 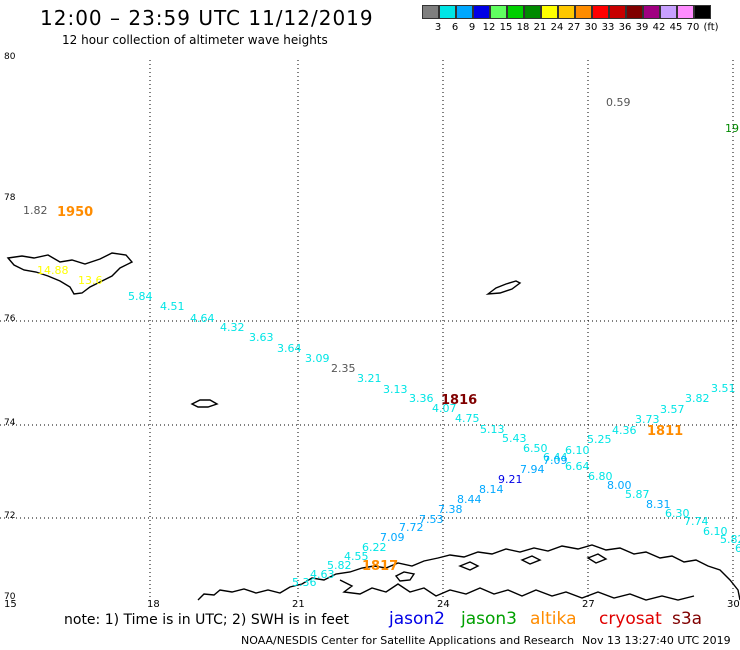 I want to click on wave-height-value: 8.14, so click(x=491, y=489).